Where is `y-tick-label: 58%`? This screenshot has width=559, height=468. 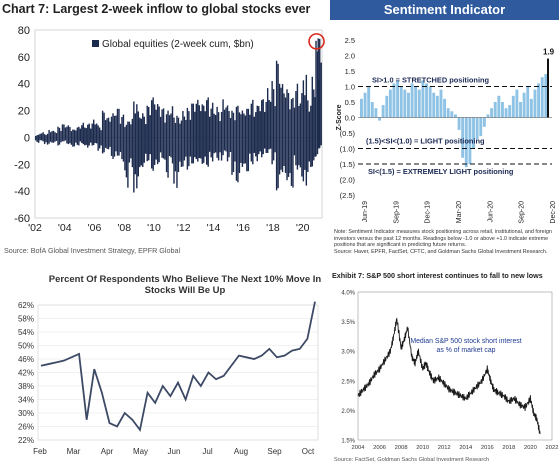 y-tick-label: 58% is located at coordinates (26, 319).